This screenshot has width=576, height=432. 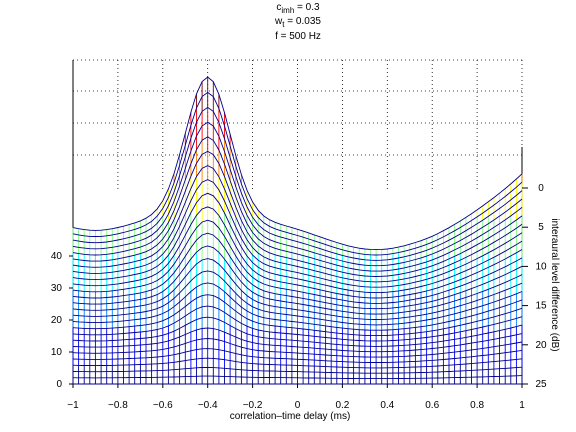 I want to click on z-tick-label: 40, so click(x=57, y=256).